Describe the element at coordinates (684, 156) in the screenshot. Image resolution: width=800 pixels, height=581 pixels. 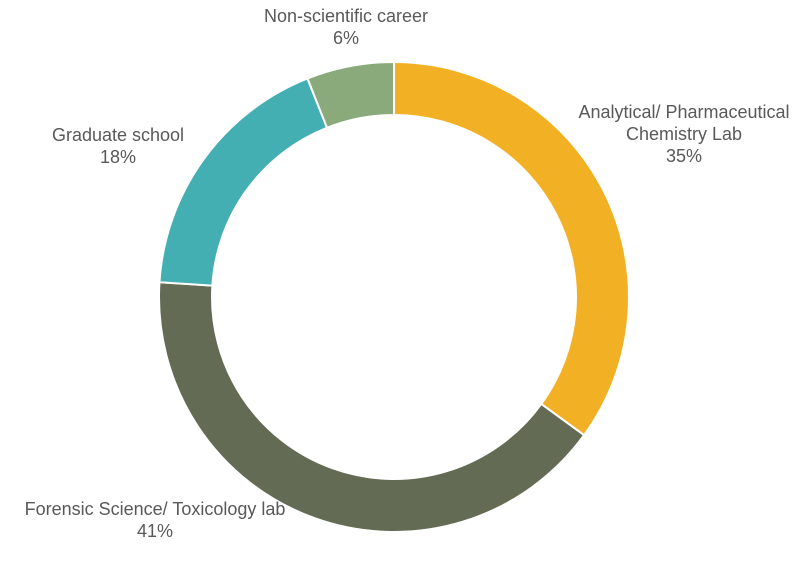
I see `slice-value-label: 35%` at that location.